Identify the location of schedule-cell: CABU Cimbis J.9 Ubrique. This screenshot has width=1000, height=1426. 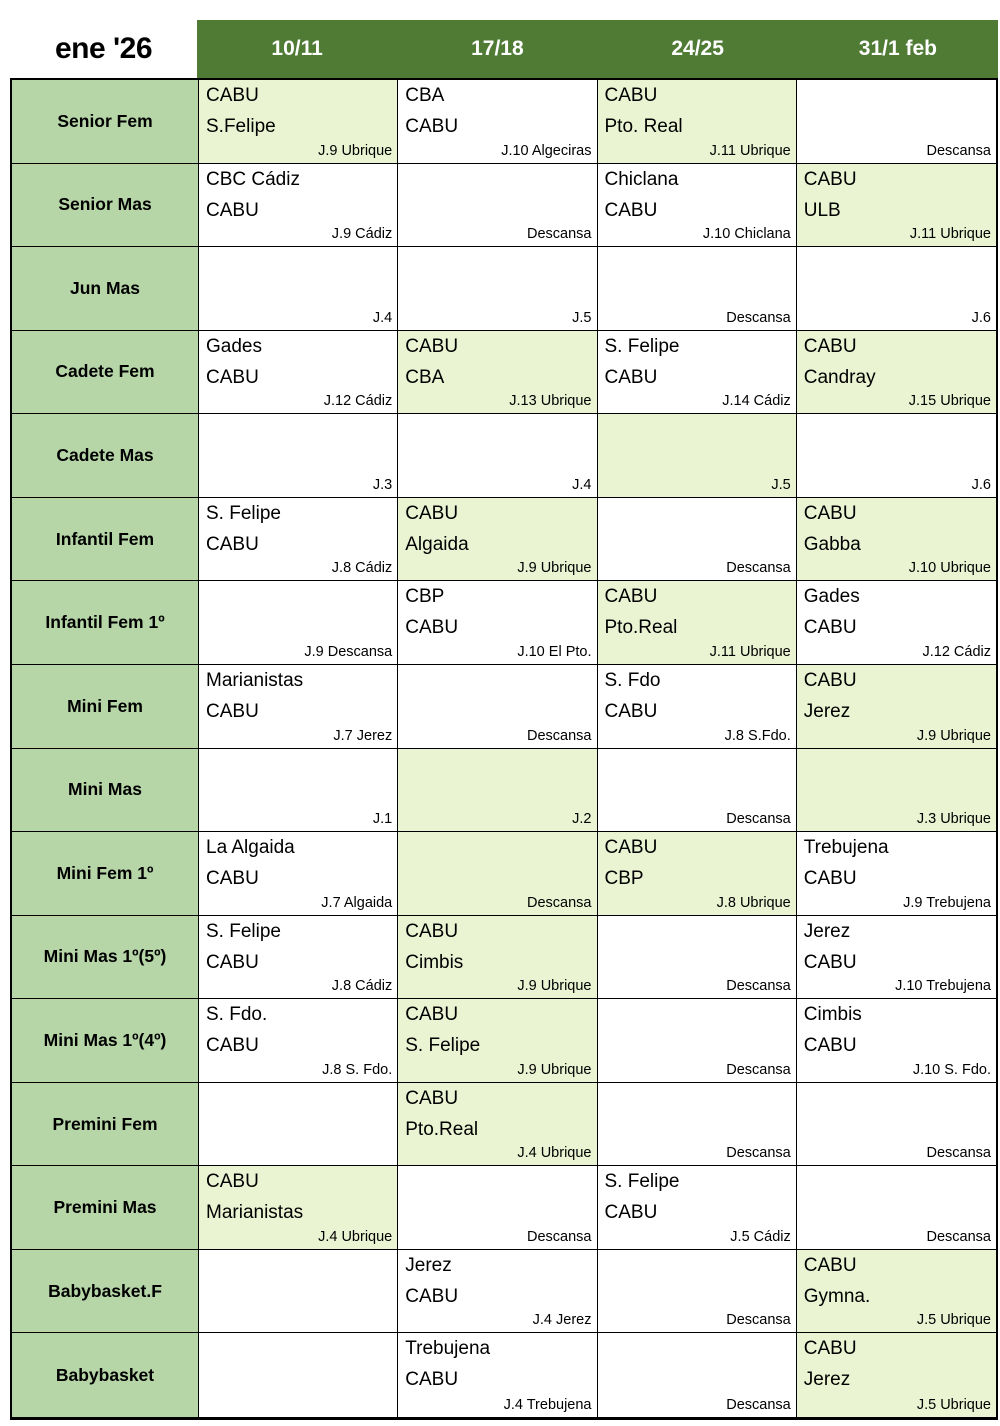
(498, 957).